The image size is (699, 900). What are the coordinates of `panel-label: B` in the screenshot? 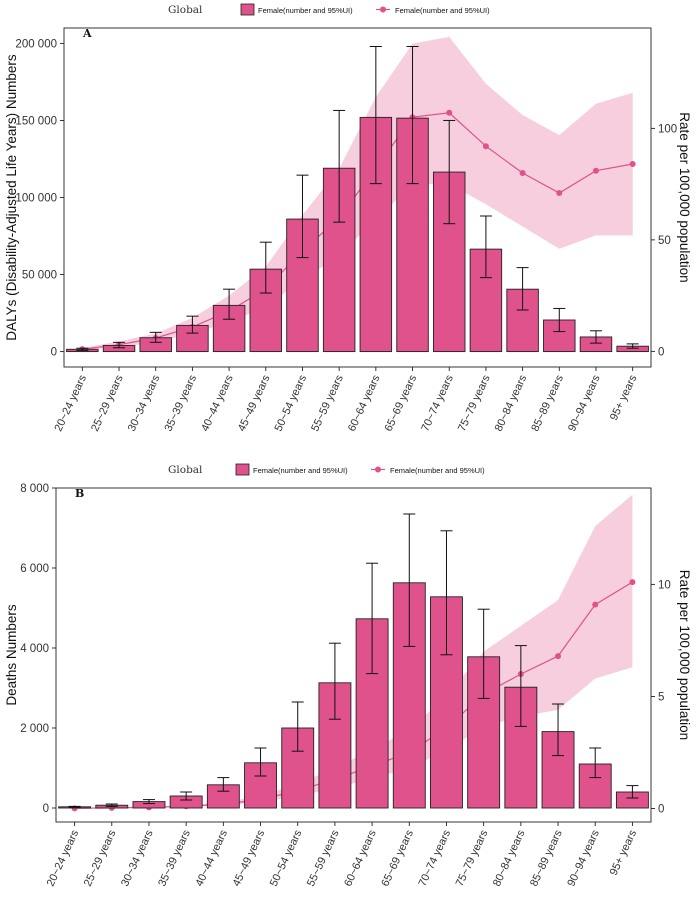 It's located at (79, 493).